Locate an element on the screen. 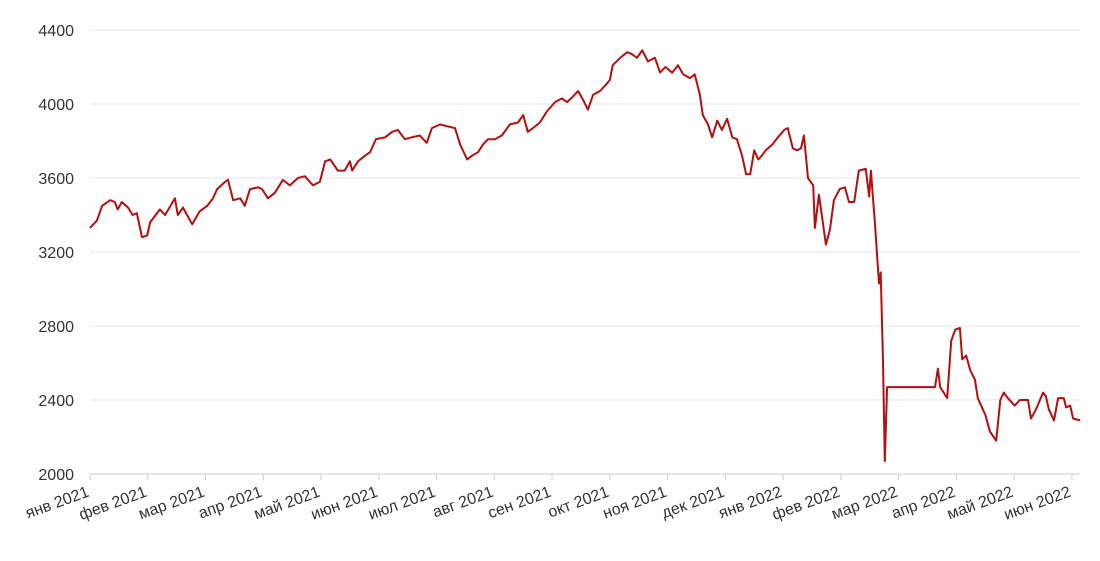  x-tick-label: авг 2021 is located at coordinates (462, 503).